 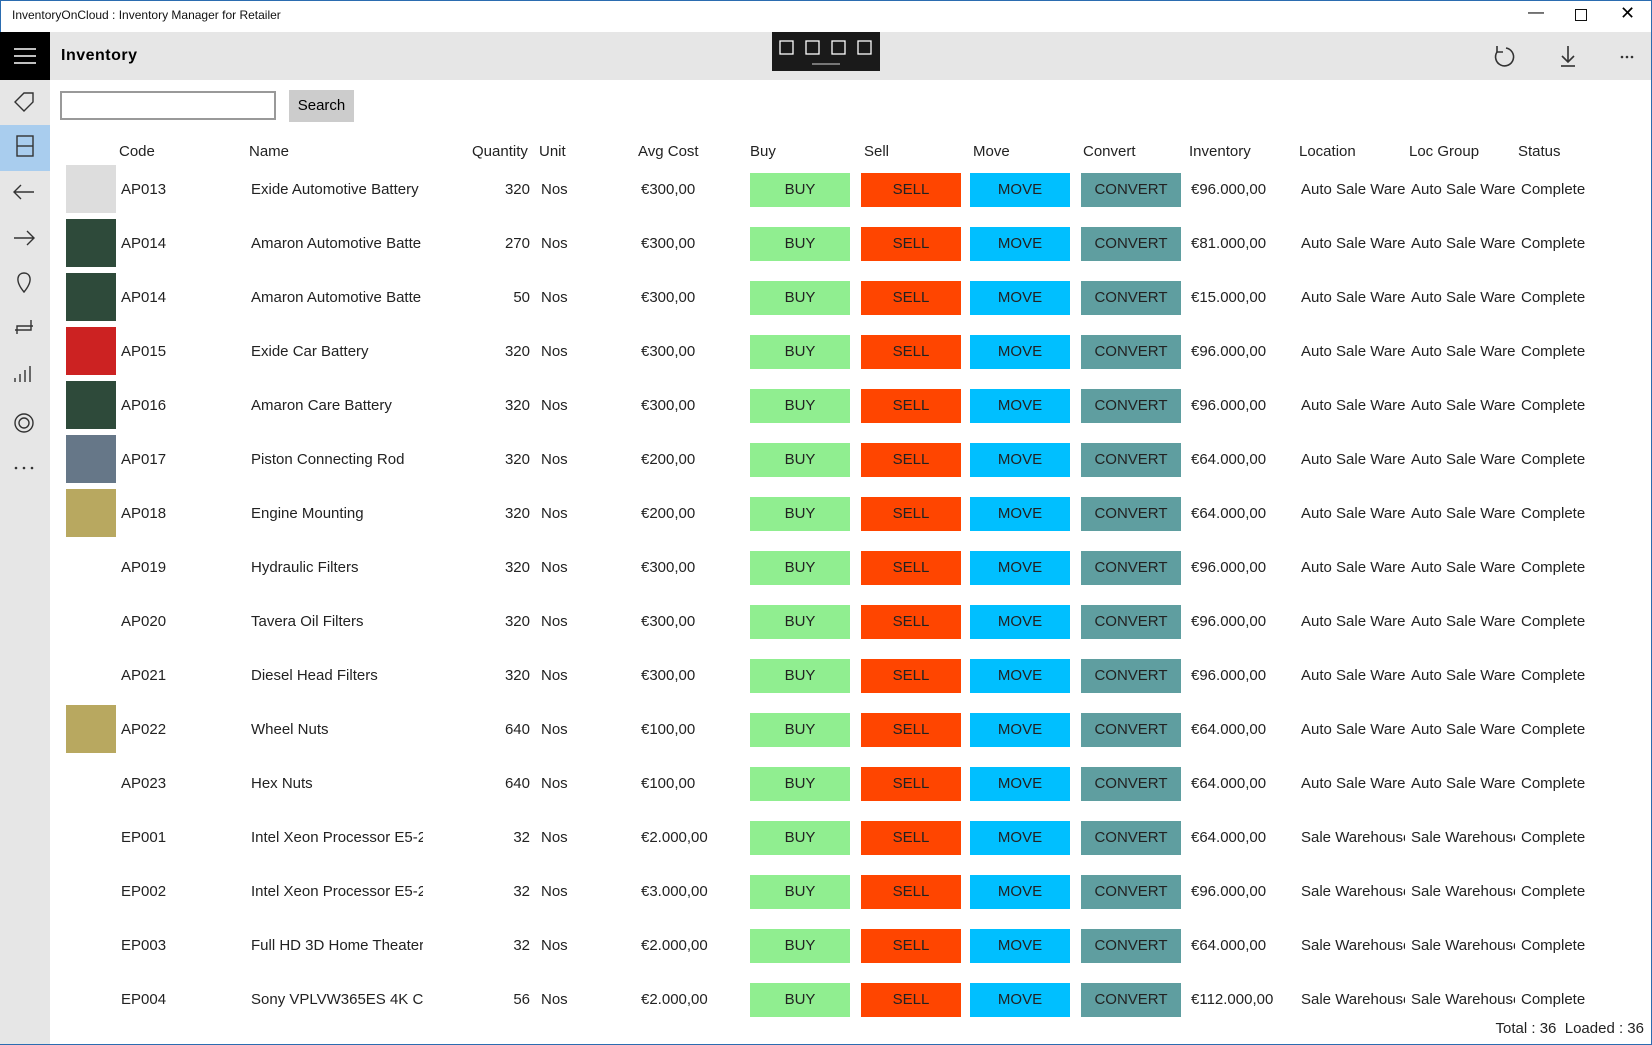 What do you see at coordinates (307, 513) in the screenshot?
I see `table-cell: Engine Mounting` at bounding box center [307, 513].